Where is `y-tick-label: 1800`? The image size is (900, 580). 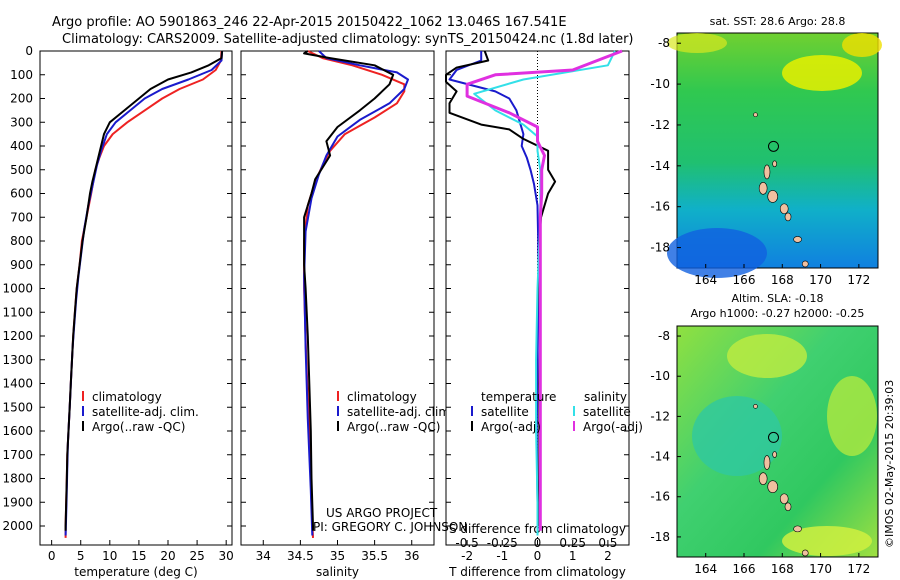
y-tick-label: 1800 is located at coordinates (17, 479).